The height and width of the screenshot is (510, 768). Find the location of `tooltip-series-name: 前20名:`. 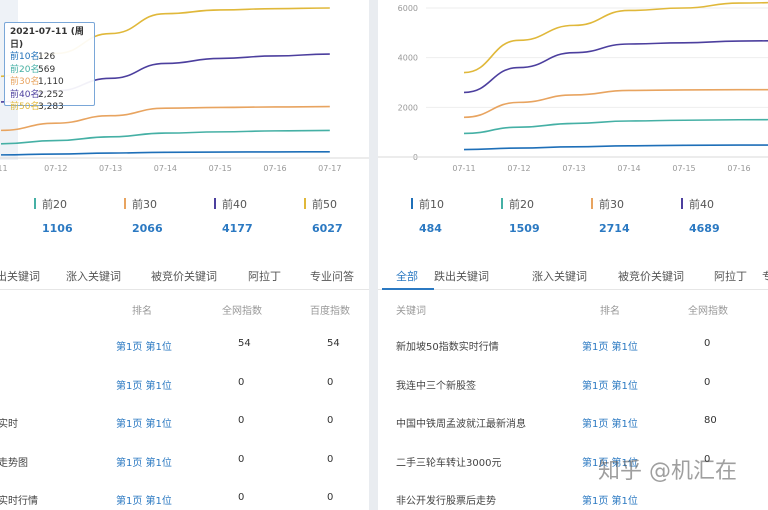

tooltip-series-name: 前20名: is located at coordinates (26, 69).